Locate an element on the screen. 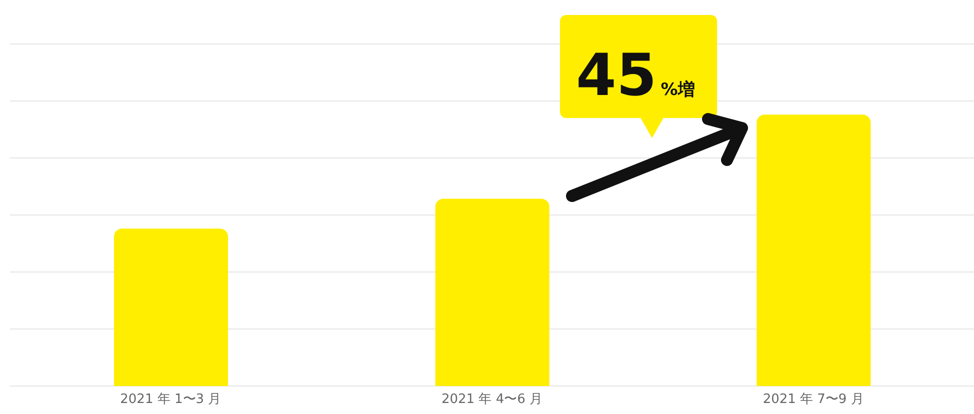 Image resolution: width=974 pixels, height=414 pixels. x-tick-label: 2021 年 1〜3 月 is located at coordinates (171, 400).